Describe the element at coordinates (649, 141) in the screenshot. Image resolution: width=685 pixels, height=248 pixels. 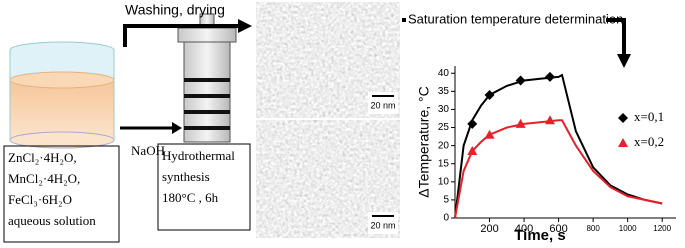
I see `legend-label: x=0,2` at that location.